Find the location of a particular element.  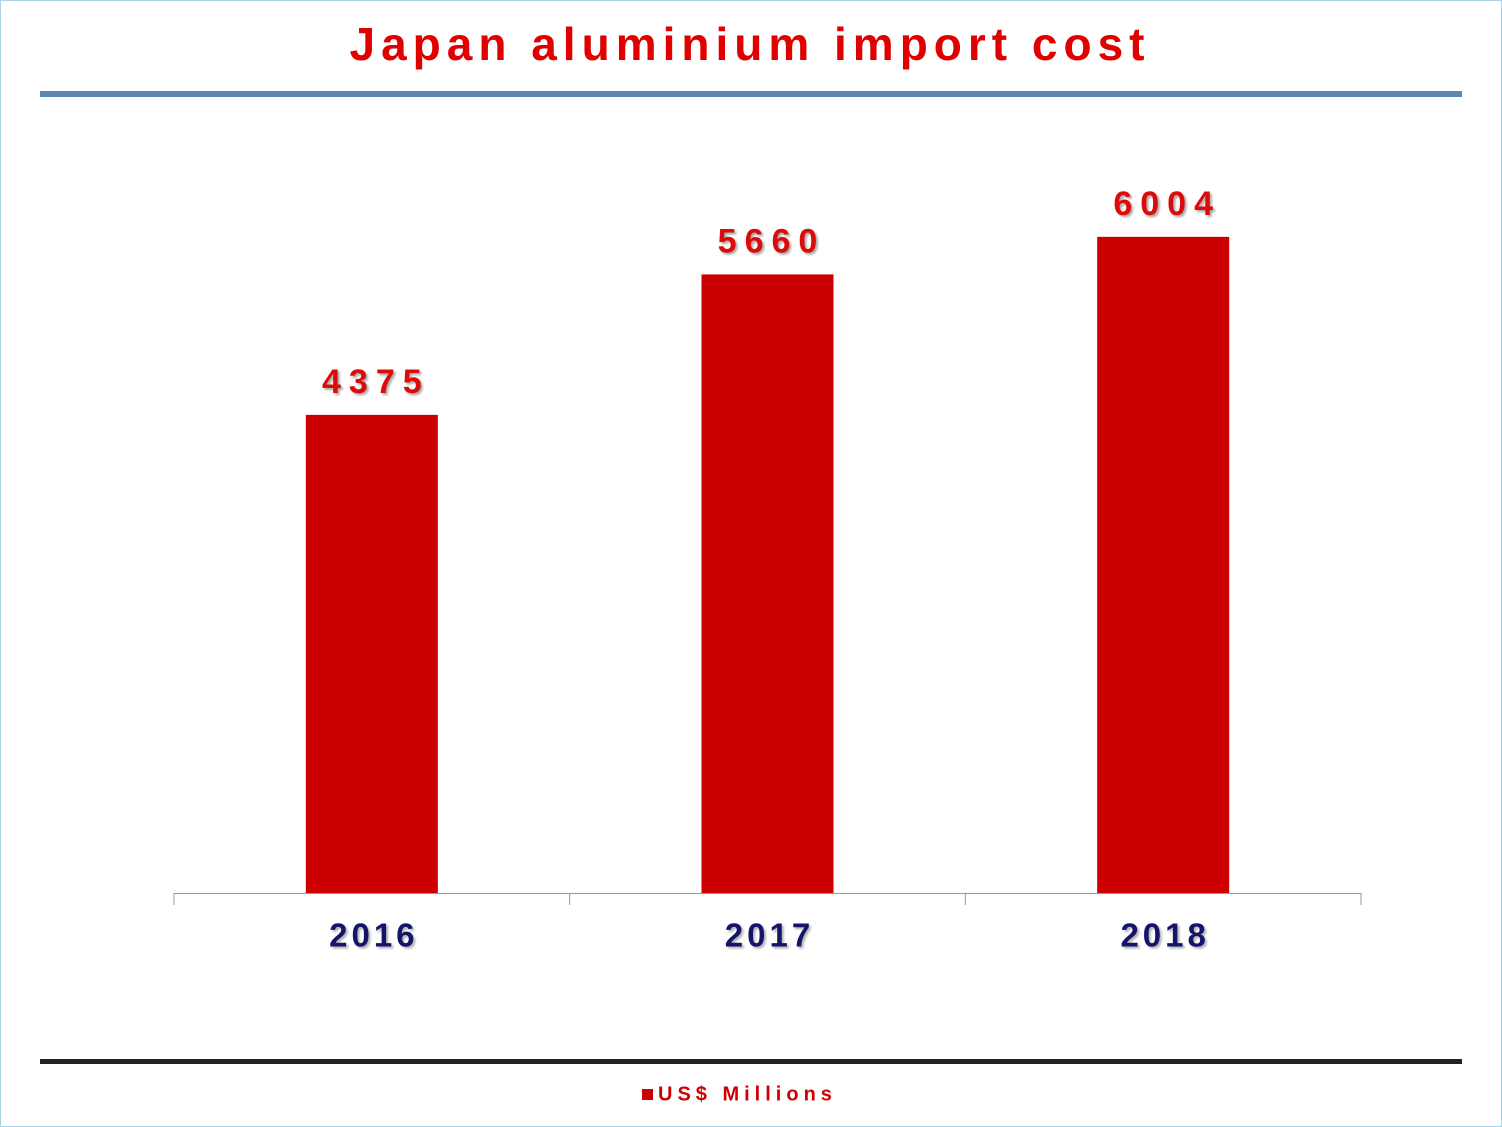

footer-rule is located at coordinates (751, 1061).